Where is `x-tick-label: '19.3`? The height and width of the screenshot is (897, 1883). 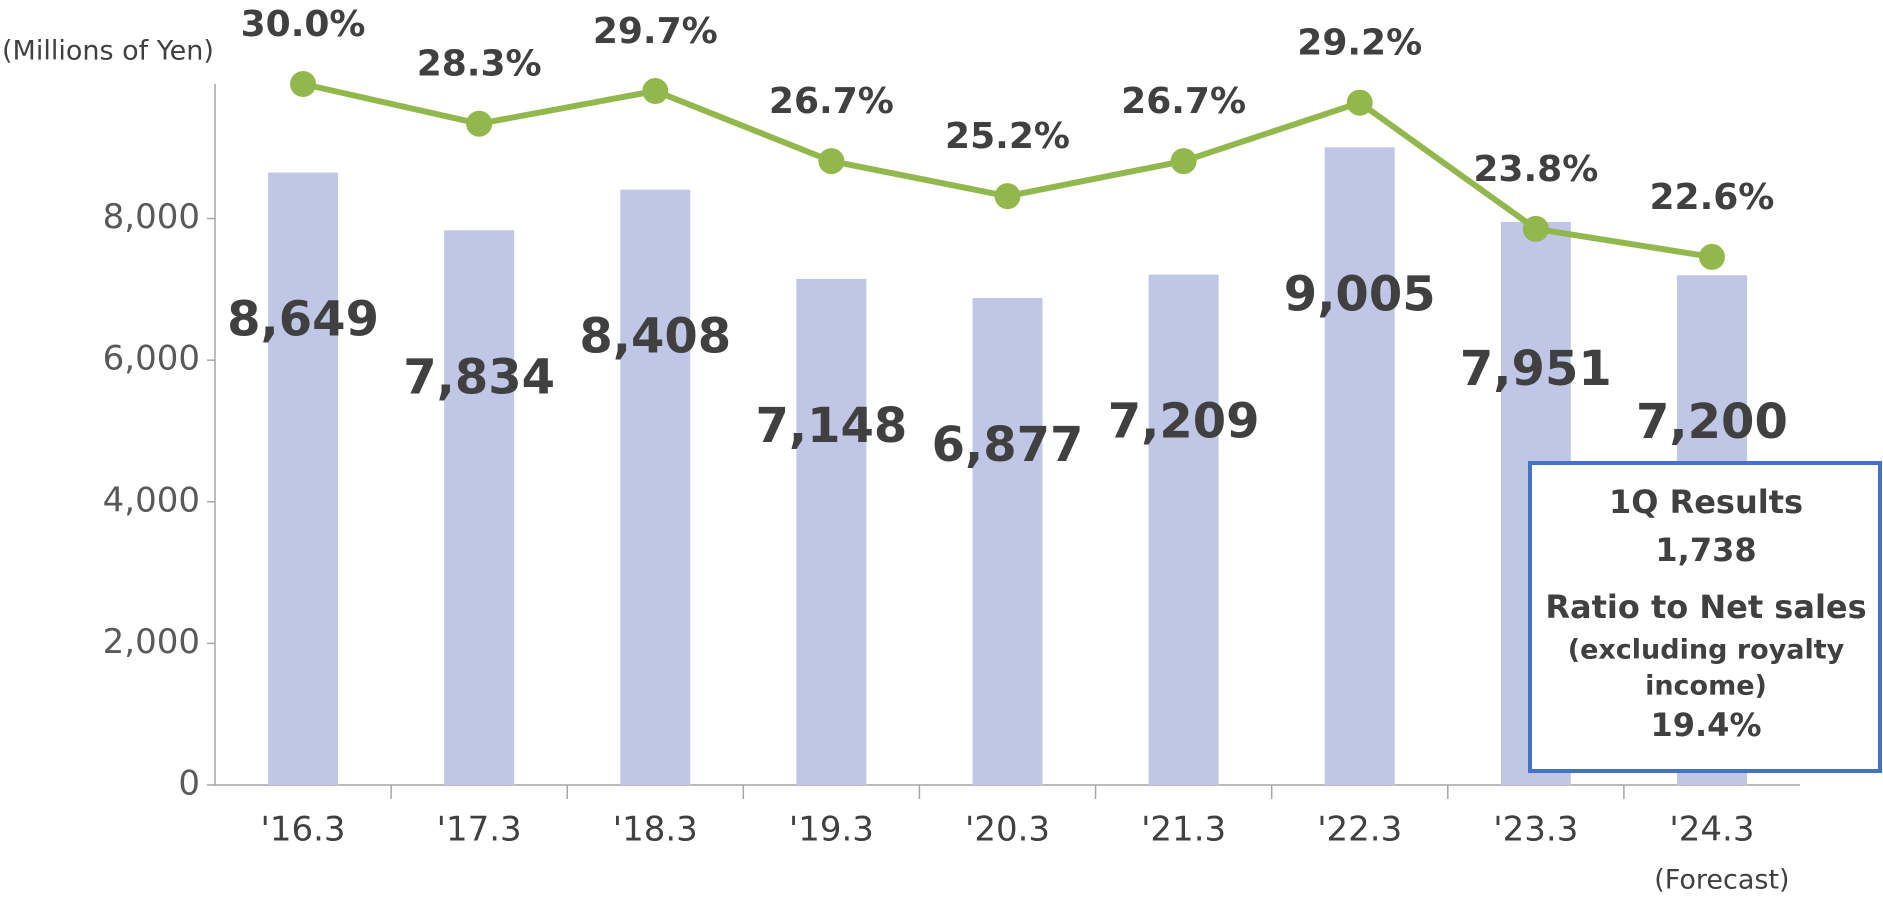 x-tick-label: '19.3 is located at coordinates (831, 830).